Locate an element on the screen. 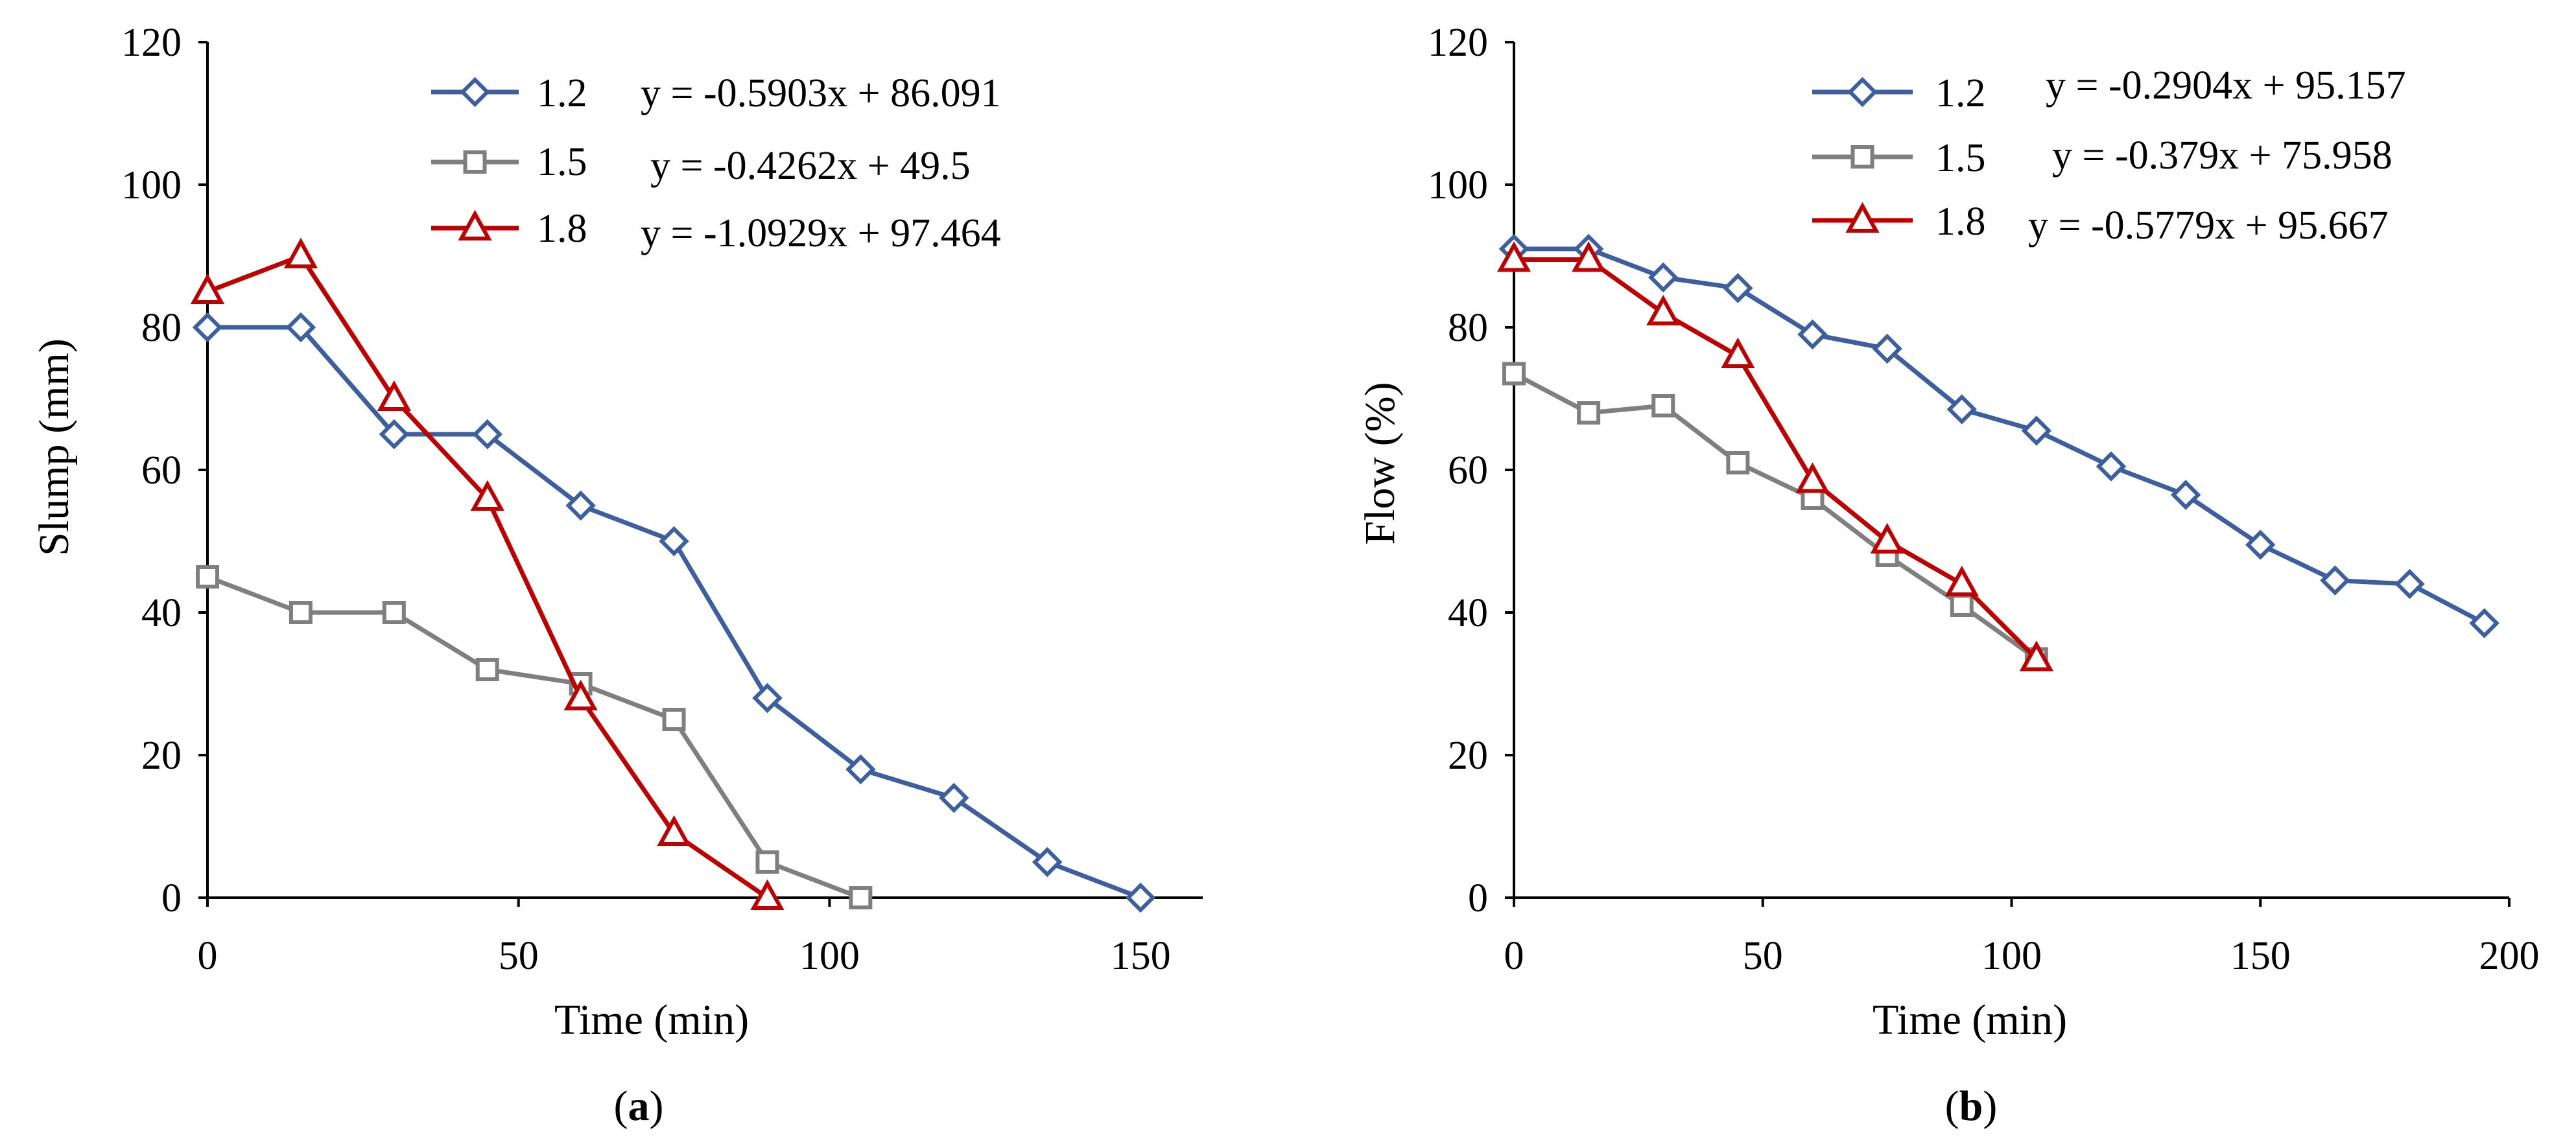 This screenshot has height=1144, width=2576. series-1-8-a is located at coordinates (487, 573).